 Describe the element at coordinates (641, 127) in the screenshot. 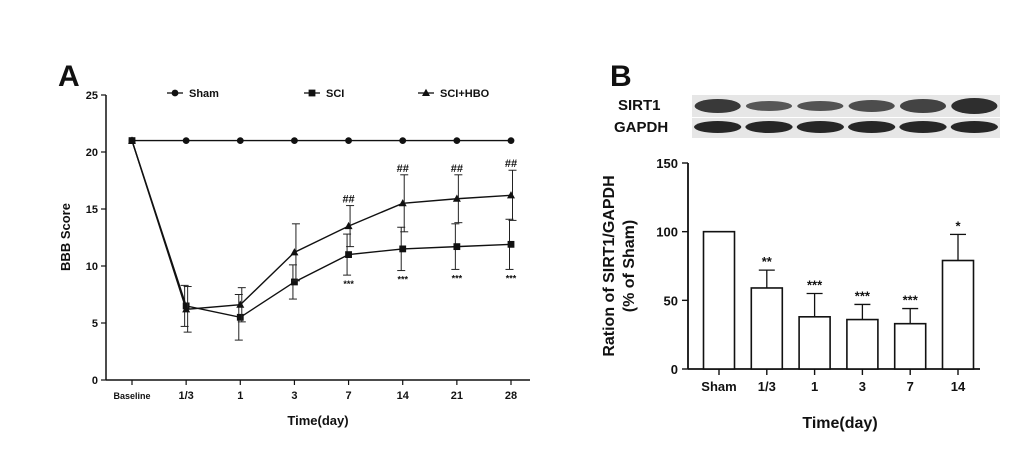

I see `blot-band-label-gapdh: GAPDH` at that location.